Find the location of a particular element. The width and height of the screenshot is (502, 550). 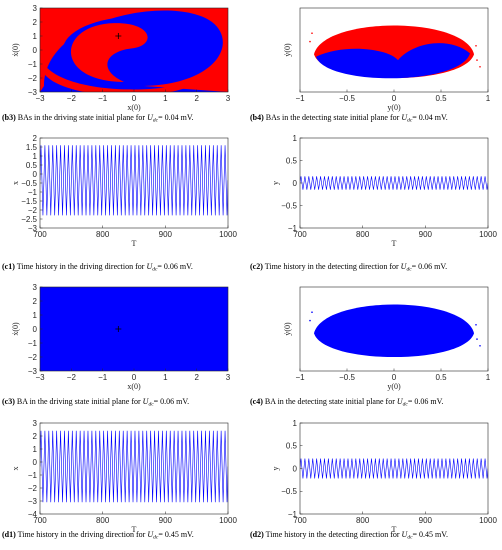

caption-label: (b3) is located at coordinates (9, 117).